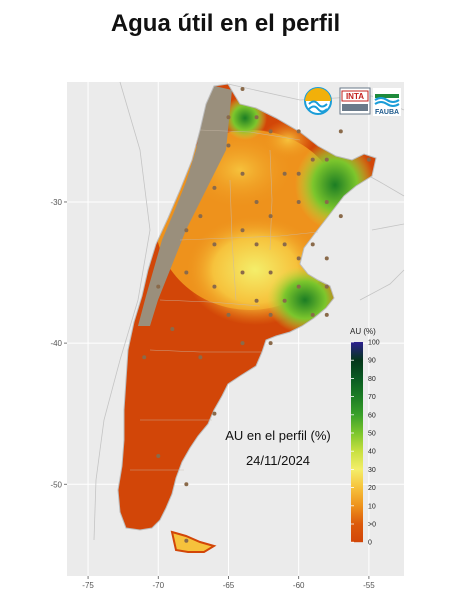  I want to click on x-axis: -75 -70 -65 -60 -55, so click(228, 583).